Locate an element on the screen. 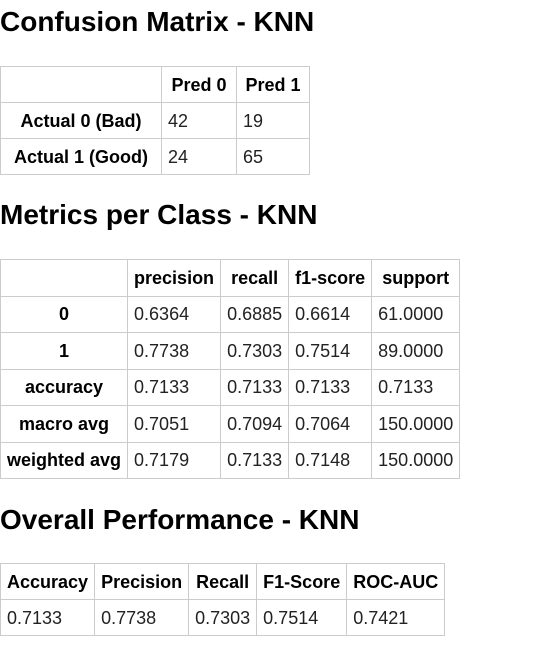 Image resolution: width=551 pixels, height=650 pixels. table-cell: 0.7148 is located at coordinates (330, 460).